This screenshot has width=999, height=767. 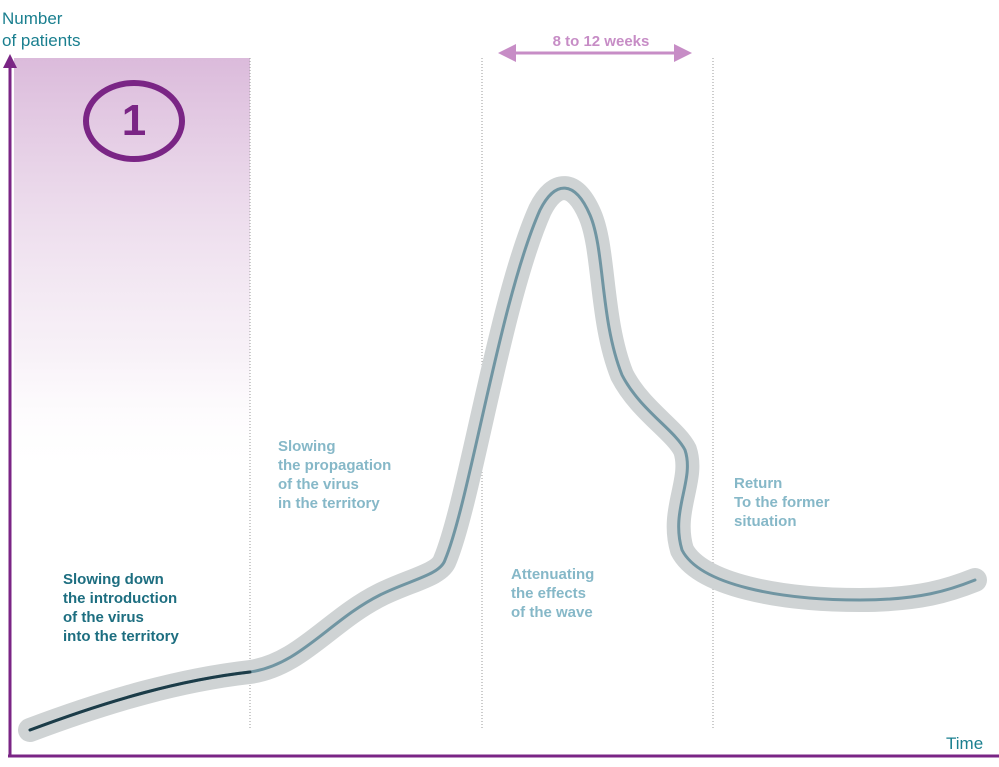 I want to click on y-axis-label: Number of patients, so click(x=41, y=29).